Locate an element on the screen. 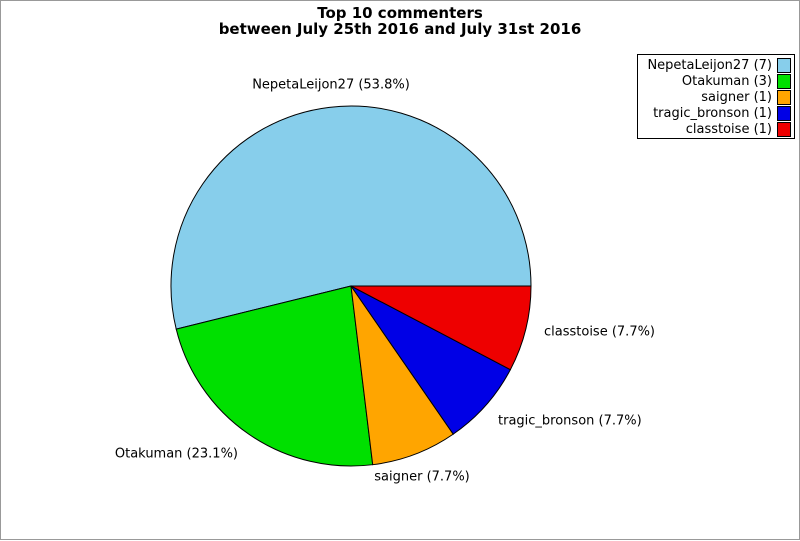 The width and height of the screenshot is (800, 541). legend-row: Otakuman (3) is located at coordinates (716, 81).